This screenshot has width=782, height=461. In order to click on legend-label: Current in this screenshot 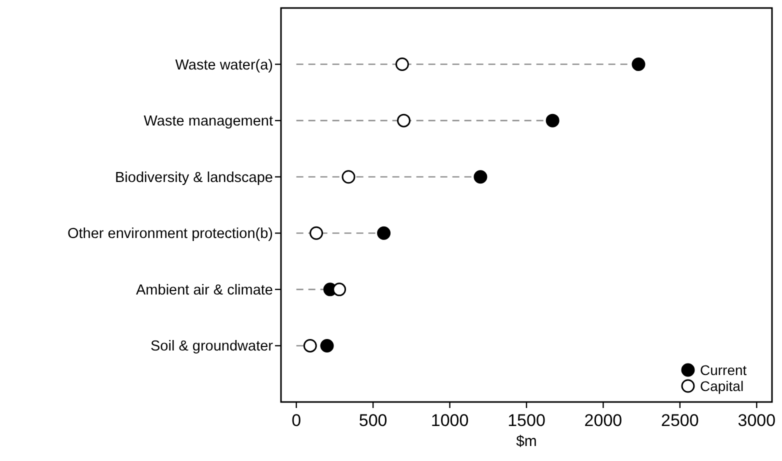, I will do `click(723, 370)`.